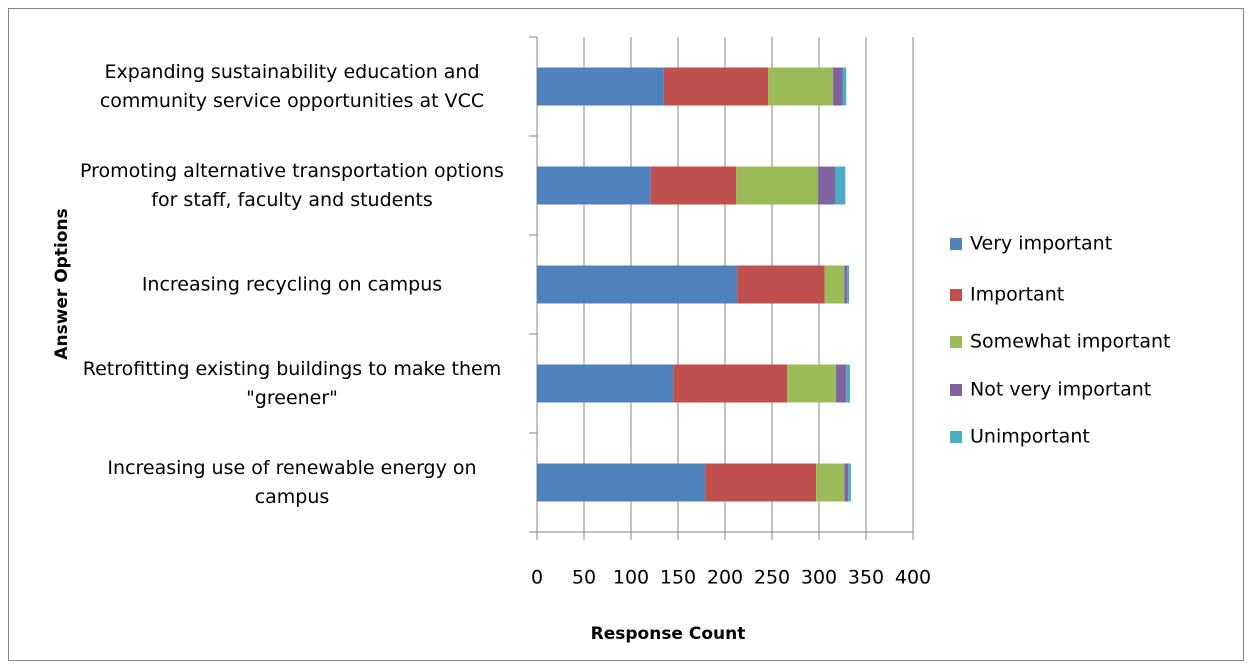 This screenshot has width=1252, height=669. What do you see at coordinates (631, 578) in the screenshot?
I see `x-tick-label: 100` at bounding box center [631, 578].